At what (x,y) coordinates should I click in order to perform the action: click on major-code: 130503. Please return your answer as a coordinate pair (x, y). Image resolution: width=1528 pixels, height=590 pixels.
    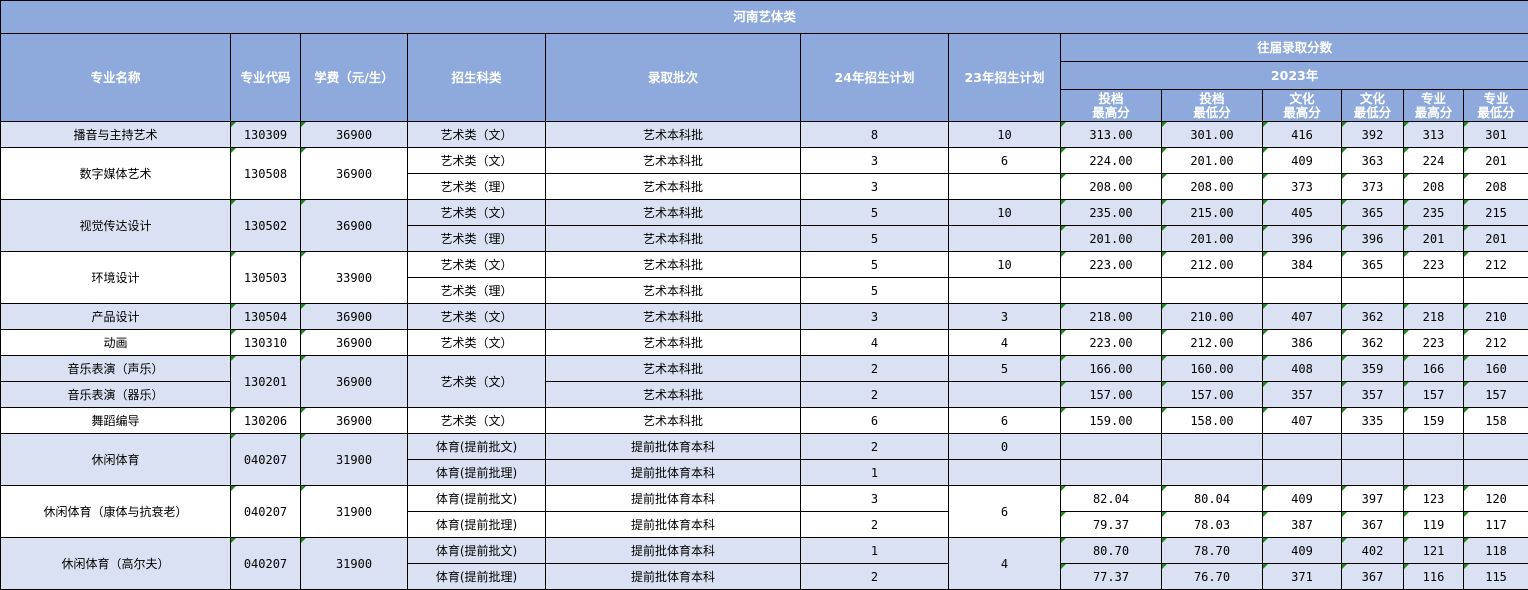
    Looking at the image, I should click on (265, 277).